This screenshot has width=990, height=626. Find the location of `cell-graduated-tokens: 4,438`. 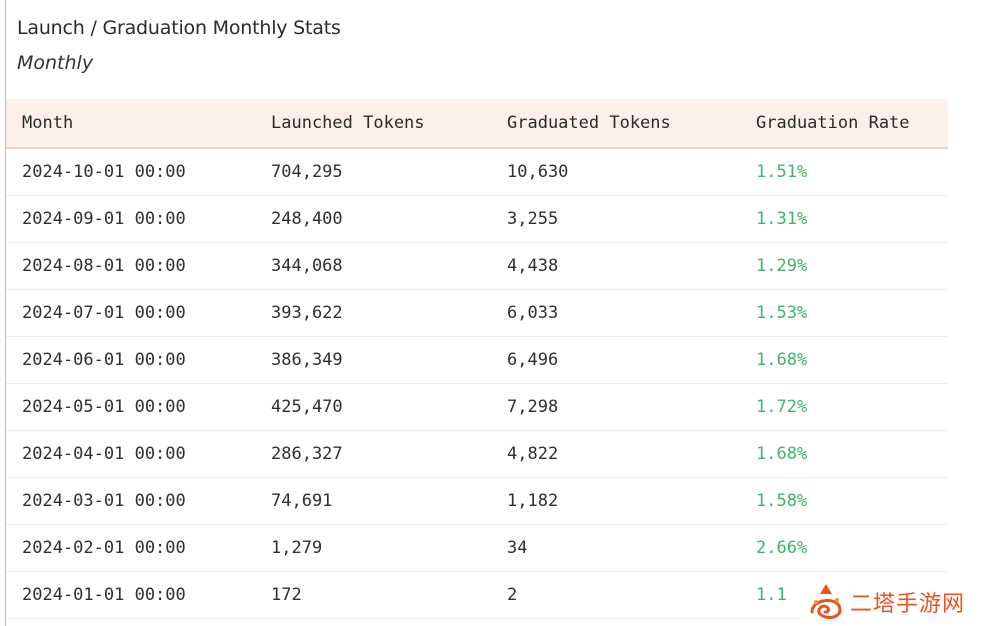

cell-graduated-tokens: 4,438 is located at coordinates (533, 265).